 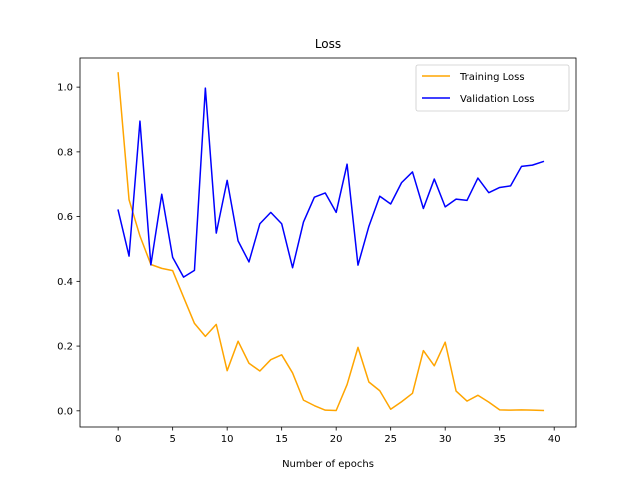 I want to click on x-tick-label: 35, so click(x=499, y=439).